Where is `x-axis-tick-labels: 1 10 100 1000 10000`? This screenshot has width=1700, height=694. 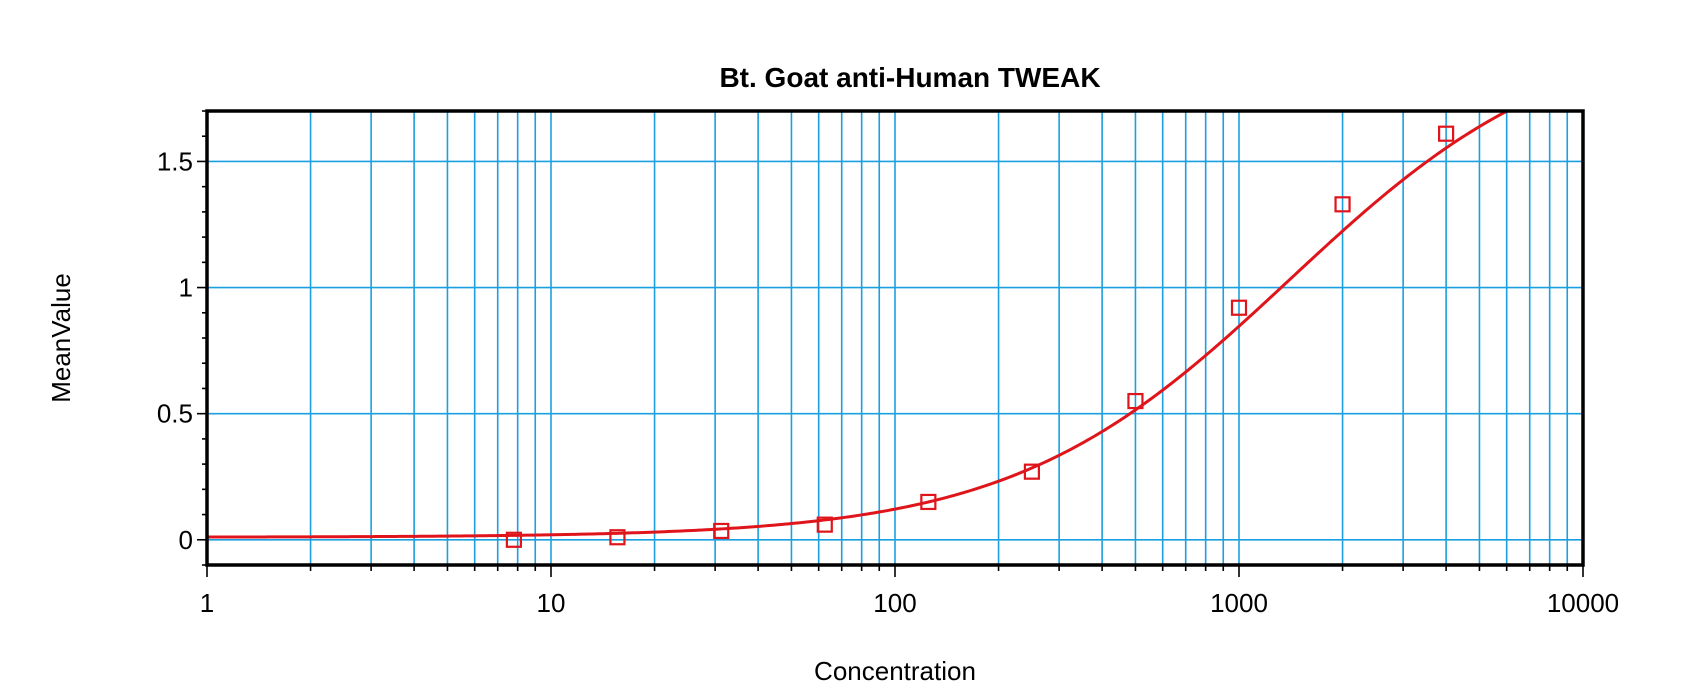
x-axis-tick-labels: 1 10 100 1000 10000 is located at coordinates (909, 603).